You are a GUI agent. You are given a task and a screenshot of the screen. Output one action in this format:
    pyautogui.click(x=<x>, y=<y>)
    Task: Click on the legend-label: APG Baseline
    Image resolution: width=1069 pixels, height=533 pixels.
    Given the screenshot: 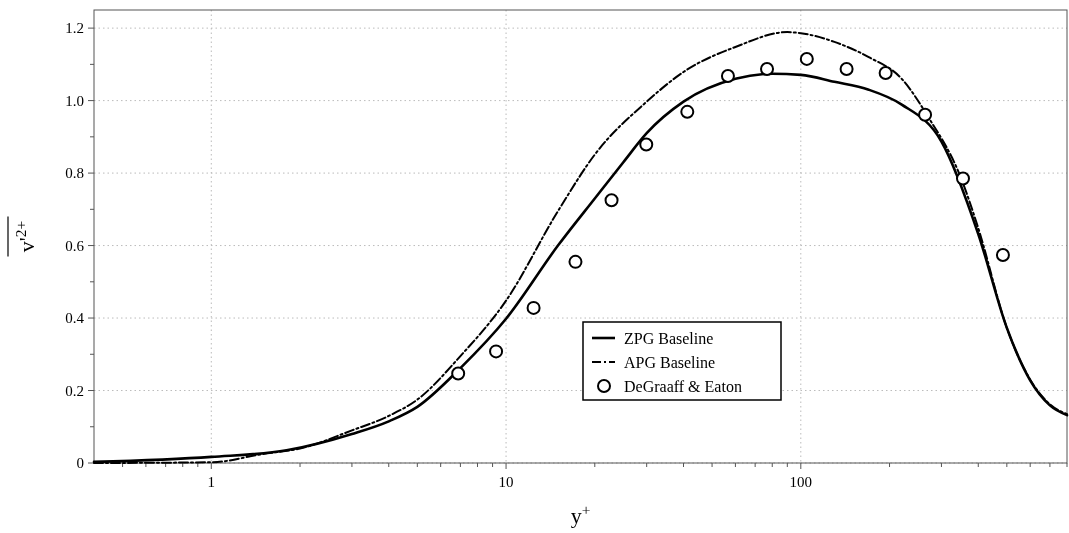 What is the action you would take?
    pyautogui.click(x=670, y=362)
    